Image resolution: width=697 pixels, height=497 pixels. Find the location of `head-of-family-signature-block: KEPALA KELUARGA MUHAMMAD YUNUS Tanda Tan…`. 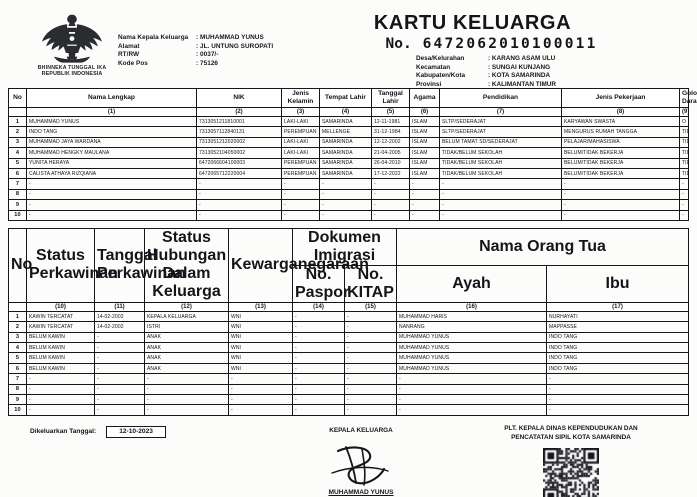

head-of-family-signature-block: KEPALA KELUARGA MUHAMMAD YUNUS Tanda Tan… is located at coordinates (361, 461).